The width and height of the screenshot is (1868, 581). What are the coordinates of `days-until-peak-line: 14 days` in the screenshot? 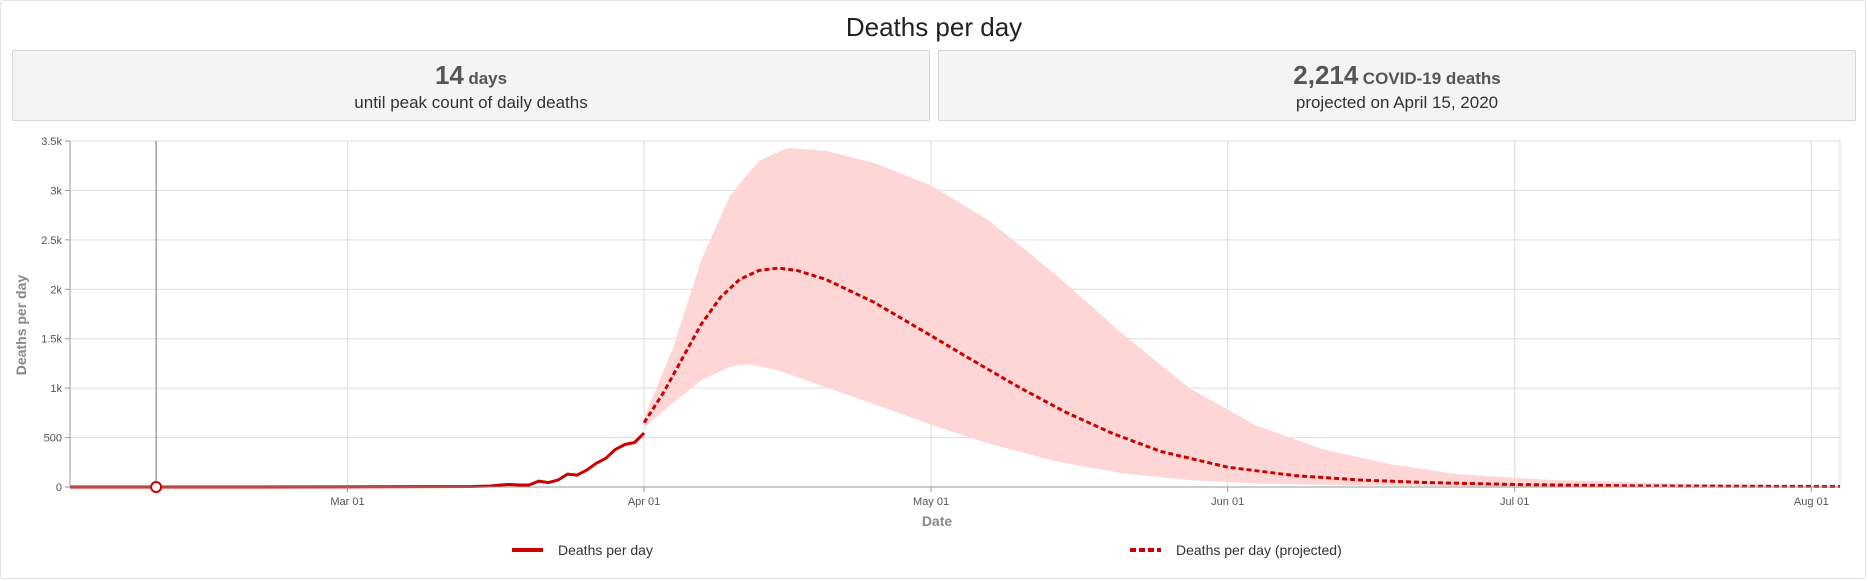 It's located at (471, 75).